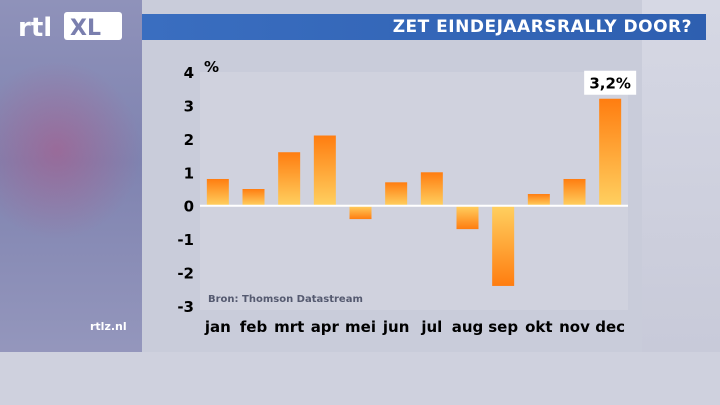  Describe the element at coordinates (189, 73) in the screenshot. I see `y-tick-label: 4` at that location.